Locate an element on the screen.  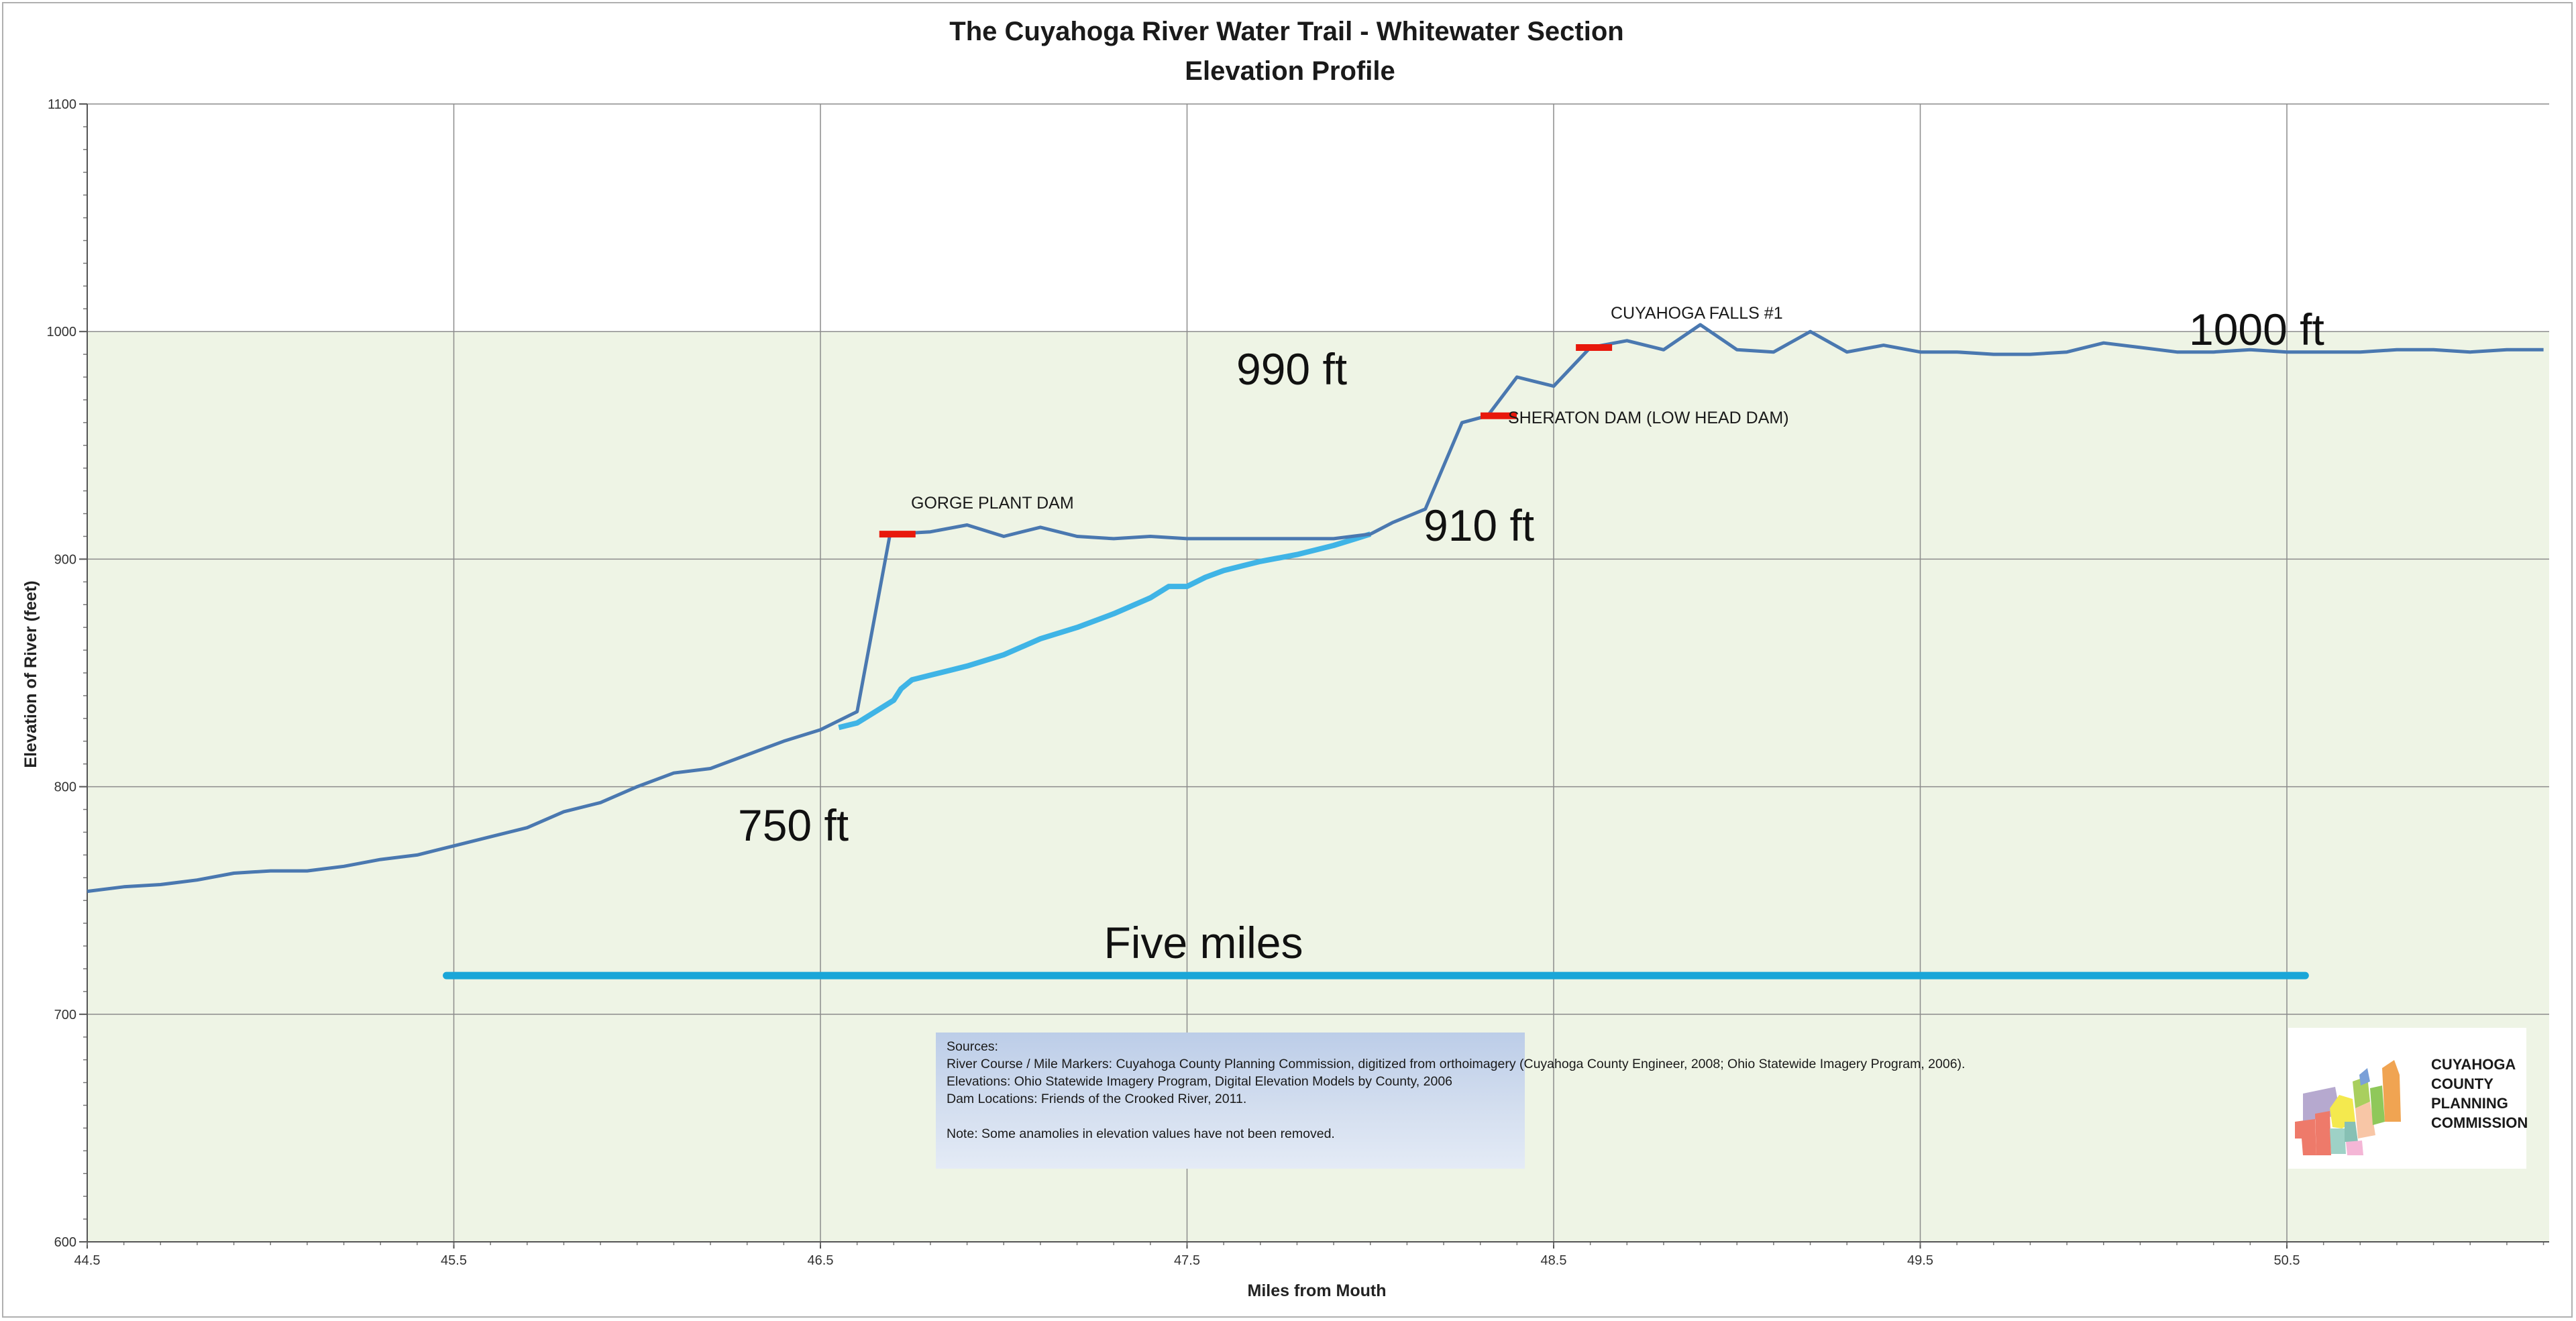
x-tick-label: 48.5 is located at coordinates (1554, 1260).